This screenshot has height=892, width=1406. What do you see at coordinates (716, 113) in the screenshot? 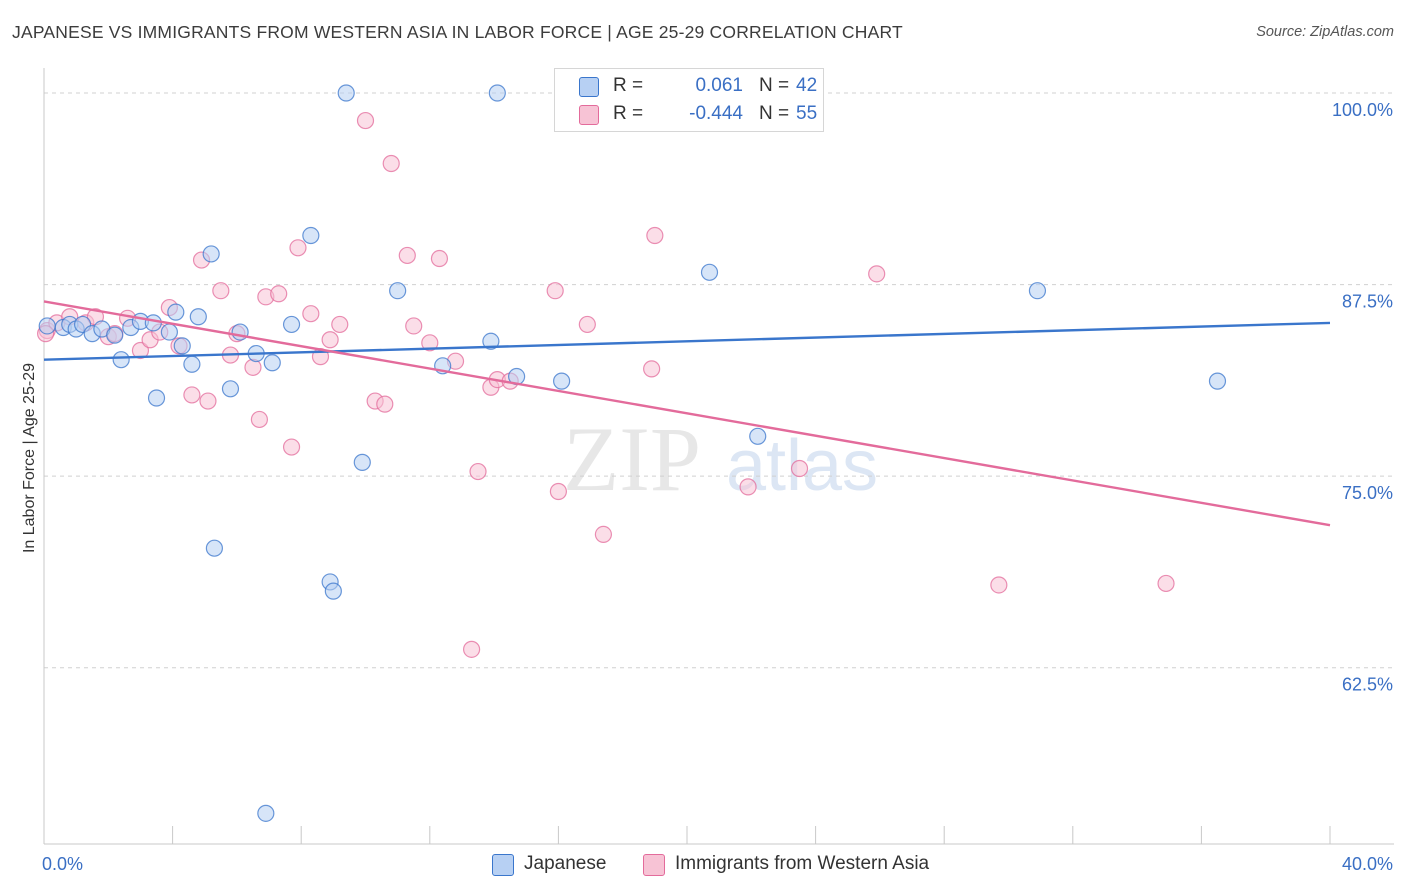
I see `legend-r-value: -0.444` at bounding box center [716, 113].